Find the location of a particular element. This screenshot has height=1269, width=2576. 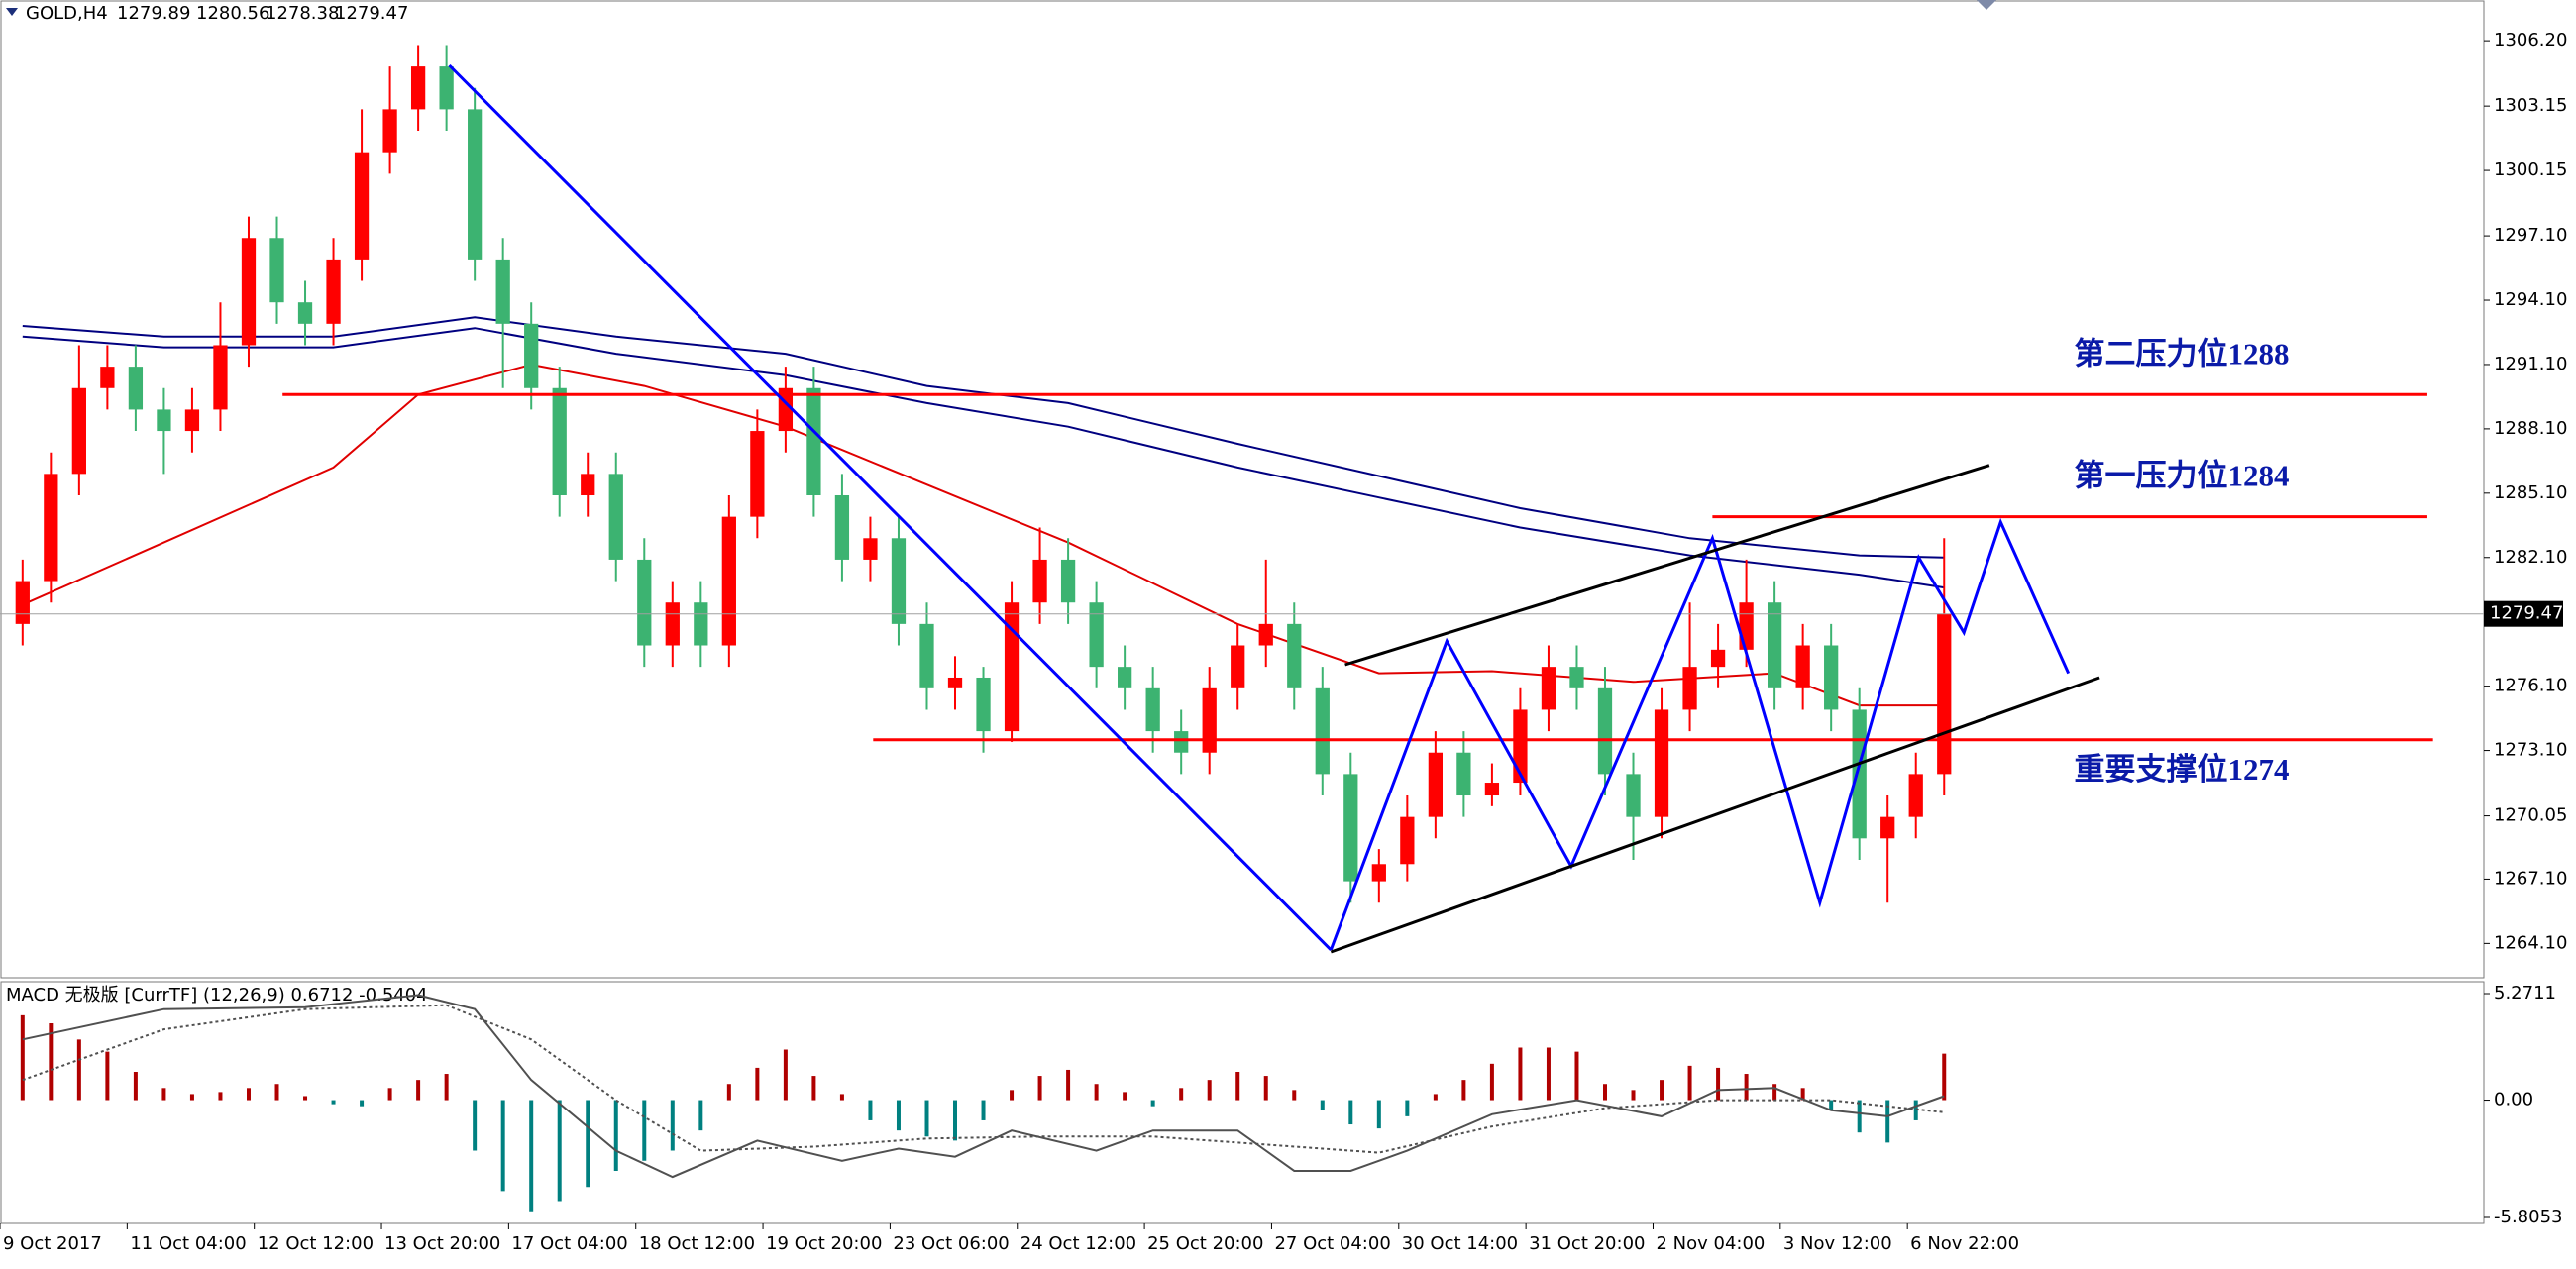

ohlc-open: 1279.89 is located at coordinates (153, 13).